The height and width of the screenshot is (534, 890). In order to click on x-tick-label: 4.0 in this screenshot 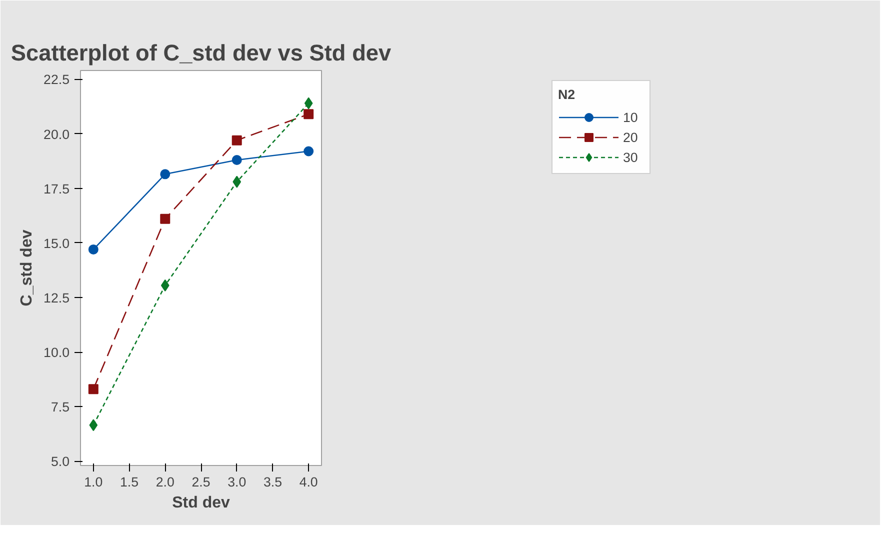, I will do `click(308, 482)`.